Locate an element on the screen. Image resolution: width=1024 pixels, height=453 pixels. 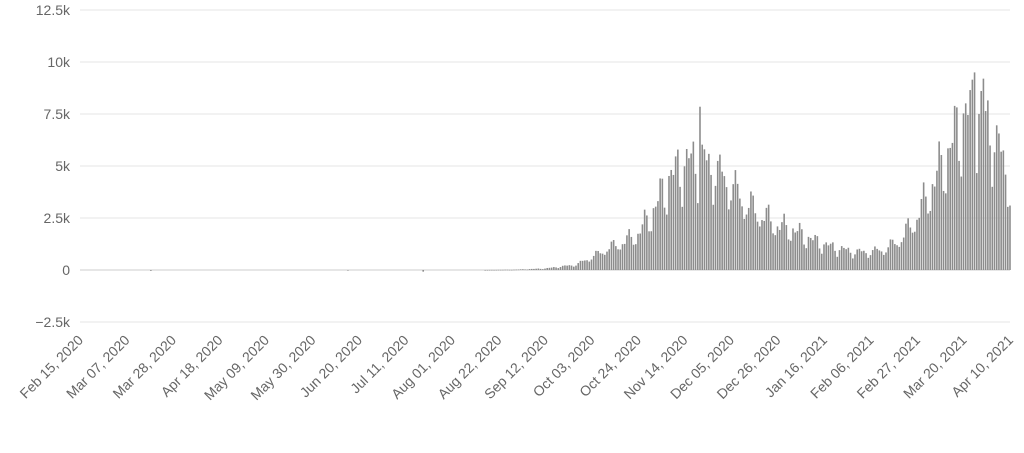
y-tick-label-4: 7.5k is located at coordinates (57, 114).